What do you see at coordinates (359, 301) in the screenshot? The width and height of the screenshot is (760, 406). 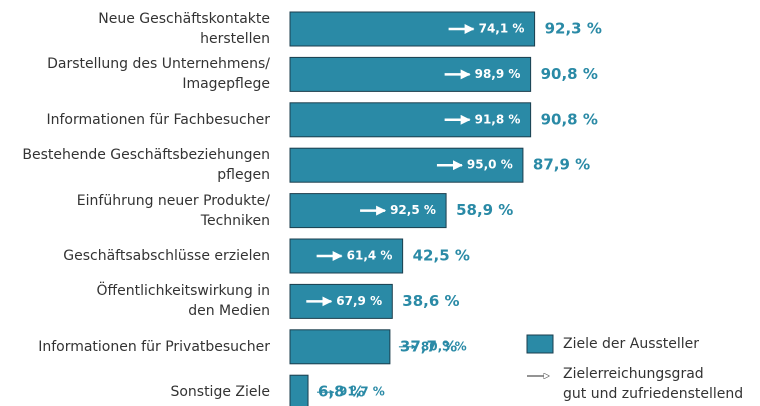 I see `achievement-label: 67,9 %` at bounding box center [359, 301].